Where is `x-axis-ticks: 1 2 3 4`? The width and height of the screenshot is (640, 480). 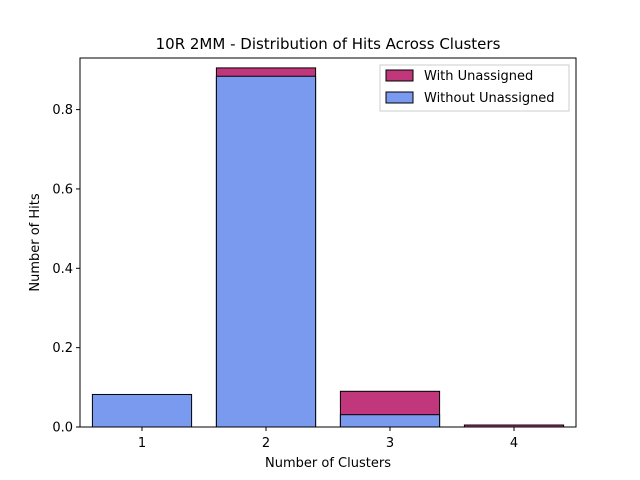
x-axis-ticks: 1 2 3 4 is located at coordinates (328, 439).